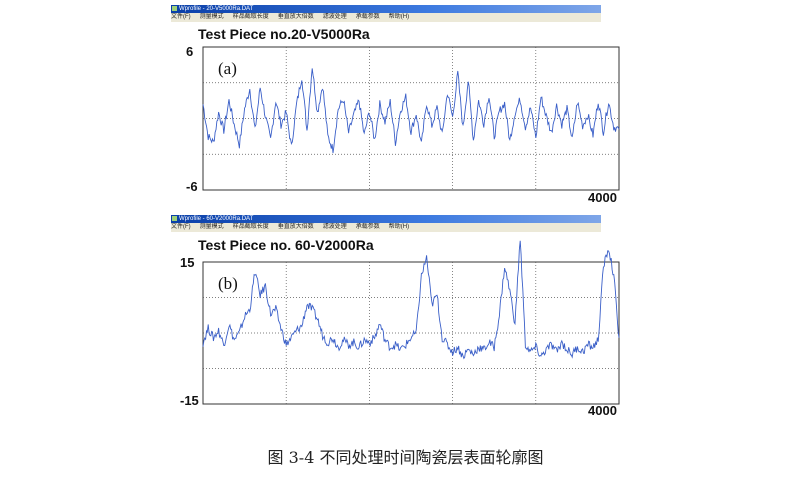  I want to click on window-title: Wprofile - 20-V5000Ra.DAT, so click(216, 9).